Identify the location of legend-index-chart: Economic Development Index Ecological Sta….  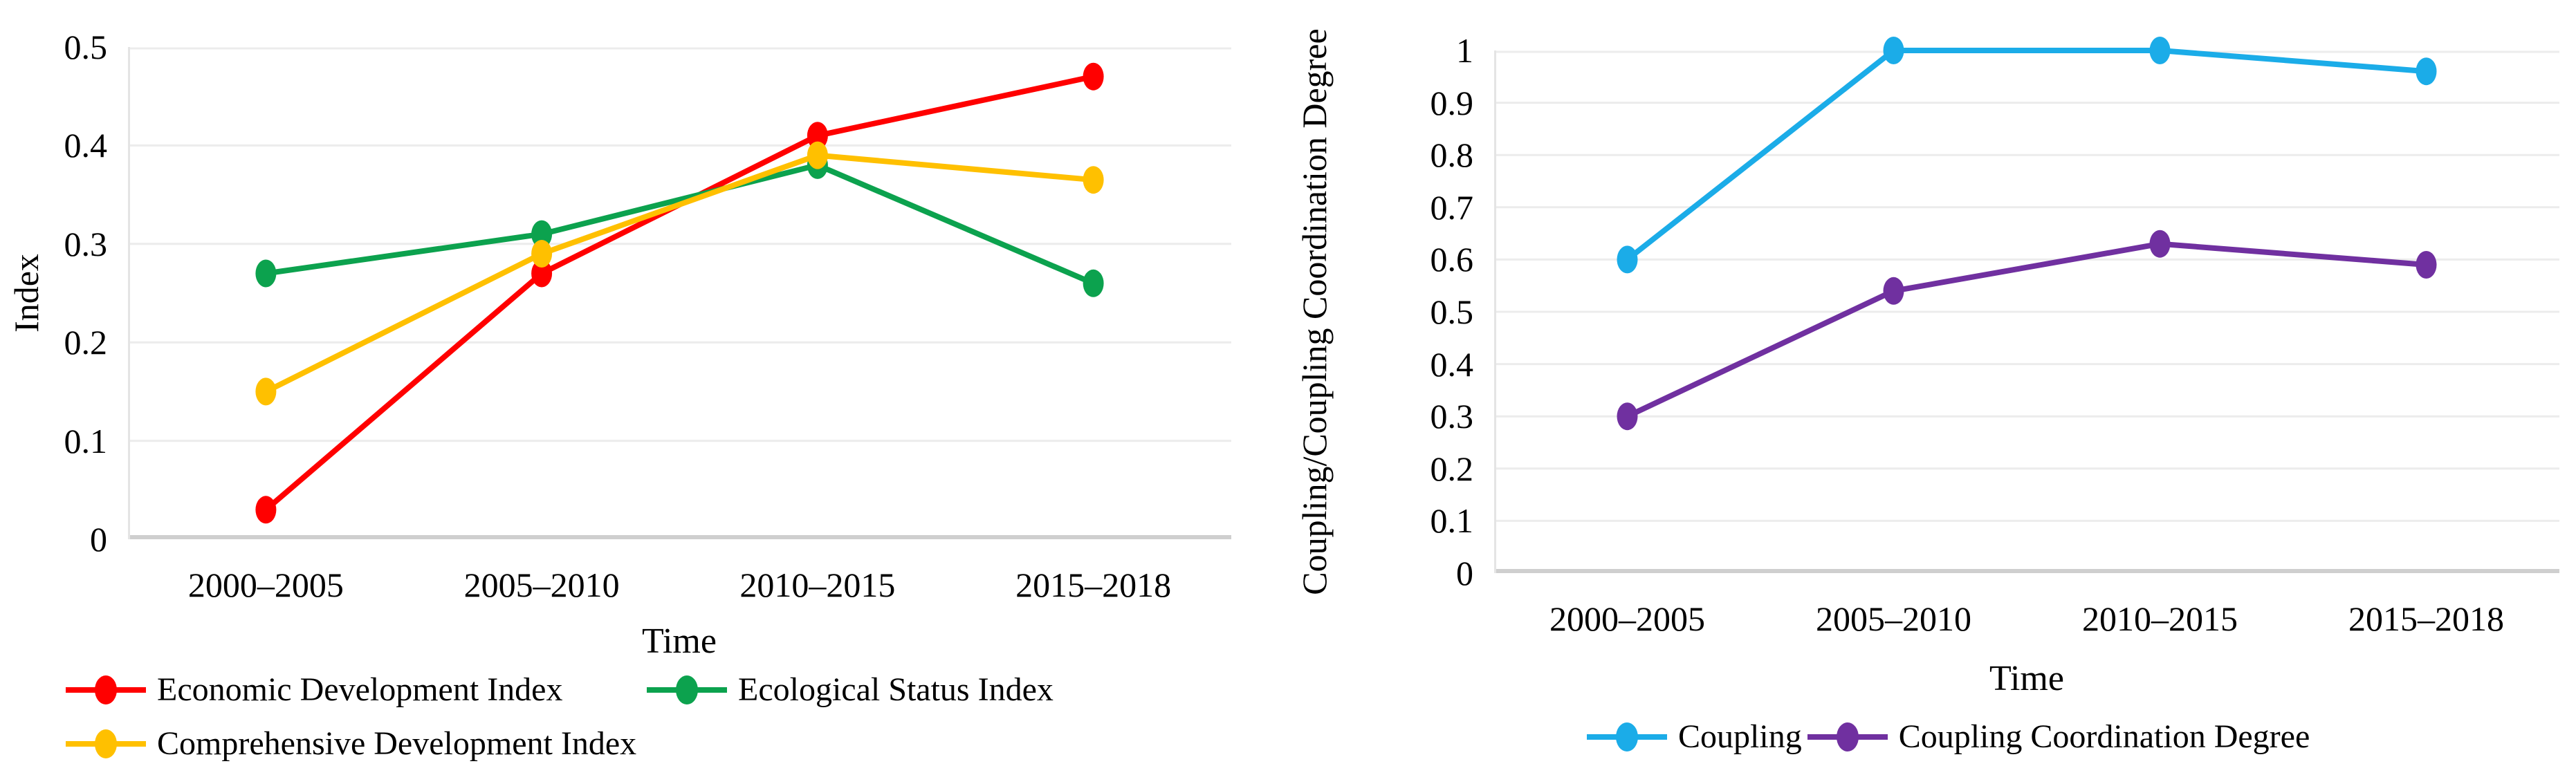
(560, 717).